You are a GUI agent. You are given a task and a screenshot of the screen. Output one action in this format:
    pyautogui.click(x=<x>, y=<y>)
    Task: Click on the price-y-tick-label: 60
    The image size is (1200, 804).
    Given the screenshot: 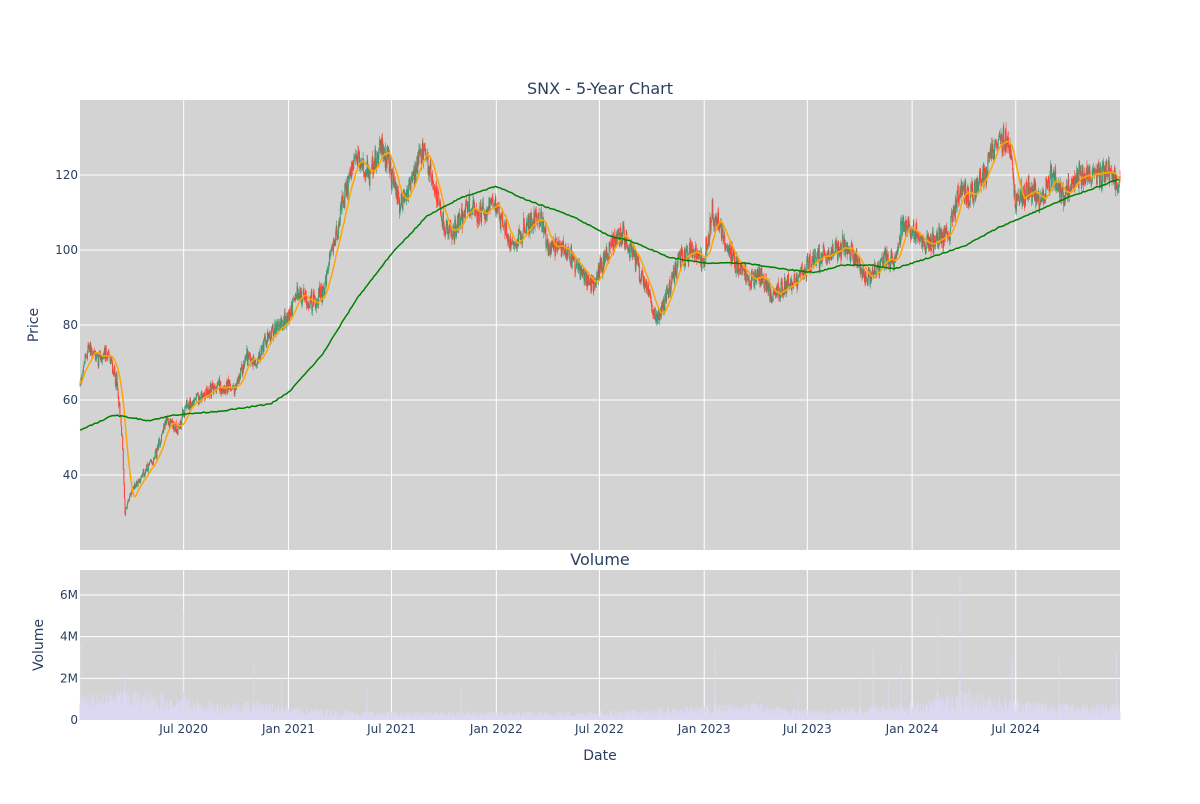 What is the action you would take?
    pyautogui.click(x=70, y=400)
    